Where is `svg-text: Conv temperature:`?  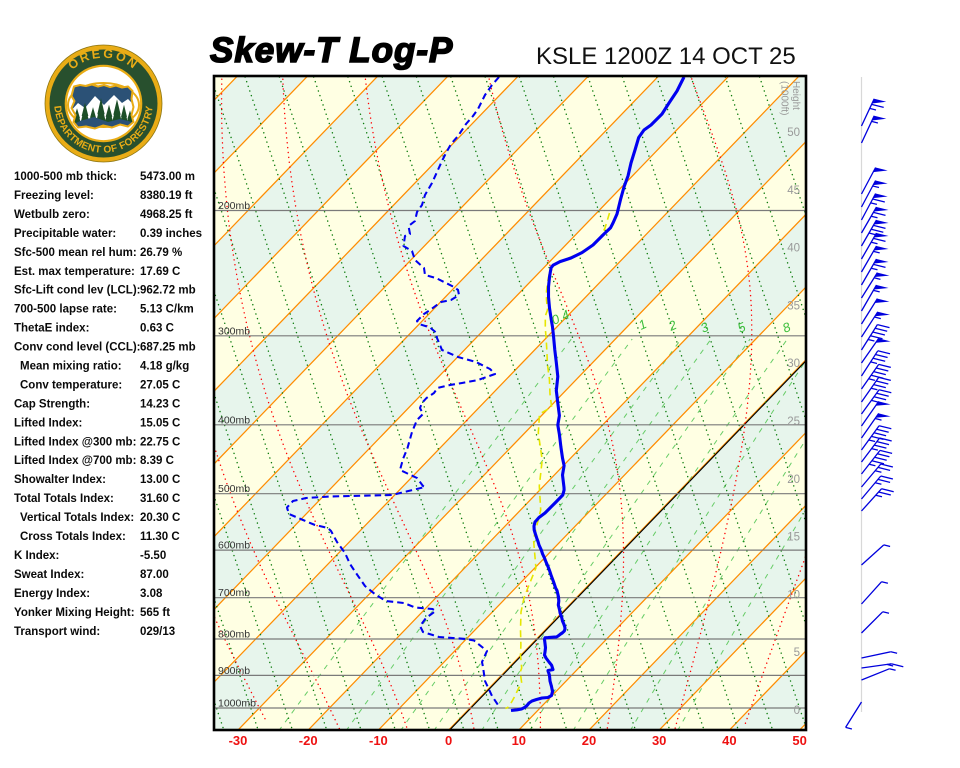 svg-text: Conv temperature: is located at coordinates (71, 385).